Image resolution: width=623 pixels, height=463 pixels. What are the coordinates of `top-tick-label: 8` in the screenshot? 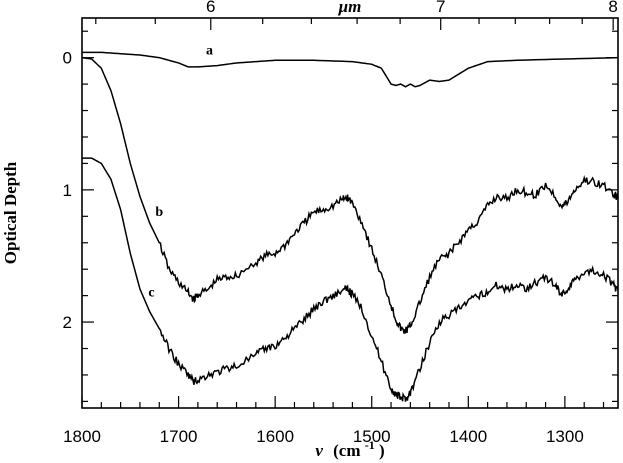 It's located at (612, 8).